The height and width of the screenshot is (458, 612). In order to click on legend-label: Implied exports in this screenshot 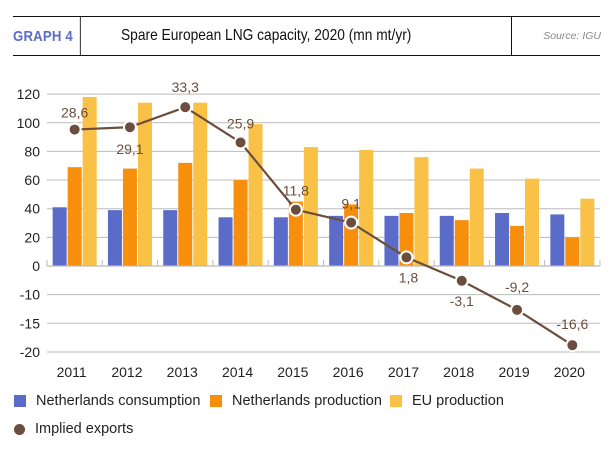, I will do `click(84, 429)`.